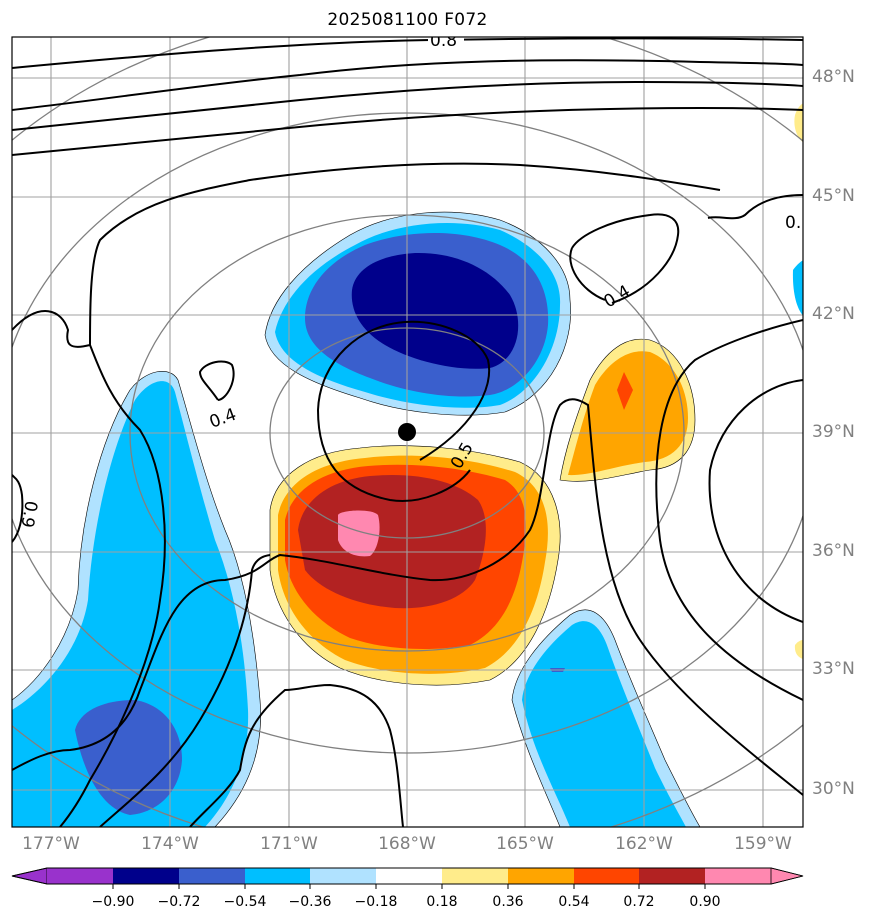 Image resolution: width=873 pixels, height=924 pixels. What do you see at coordinates (833, 77) in the screenshot?
I see `lat-label: 48°N` at bounding box center [833, 77].